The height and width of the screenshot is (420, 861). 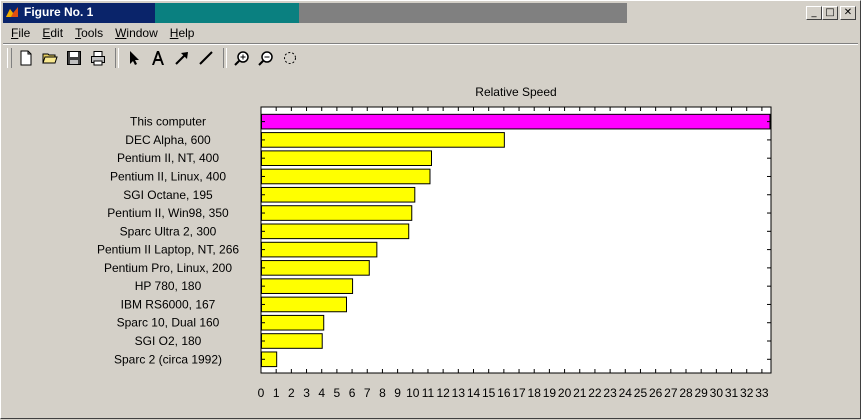 I want to click on menu-help-key: H, so click(x=174, y=33).